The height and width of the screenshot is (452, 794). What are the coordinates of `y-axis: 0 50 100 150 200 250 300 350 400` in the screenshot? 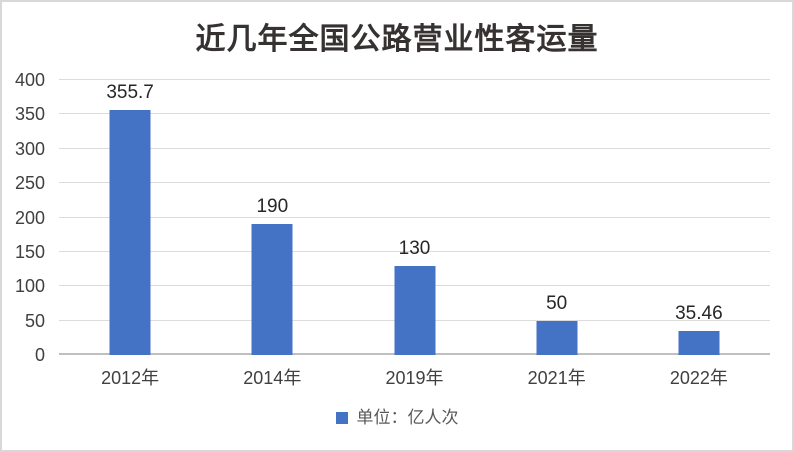 It's located at (25, 217).